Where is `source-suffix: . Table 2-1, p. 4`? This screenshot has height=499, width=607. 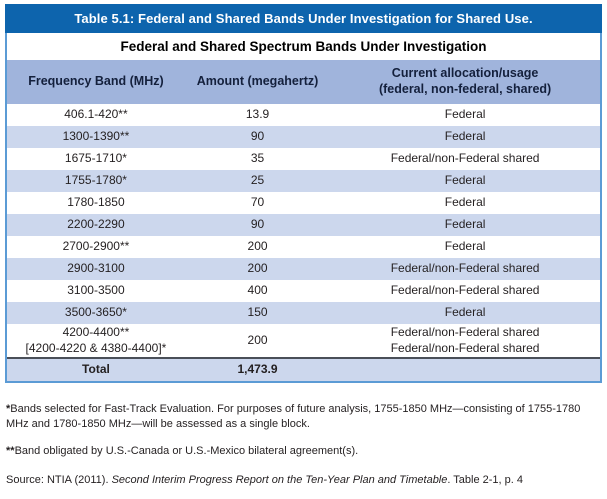
source-suffix: . Table 2-1, p. 4 is located at coordinates (485, 480).